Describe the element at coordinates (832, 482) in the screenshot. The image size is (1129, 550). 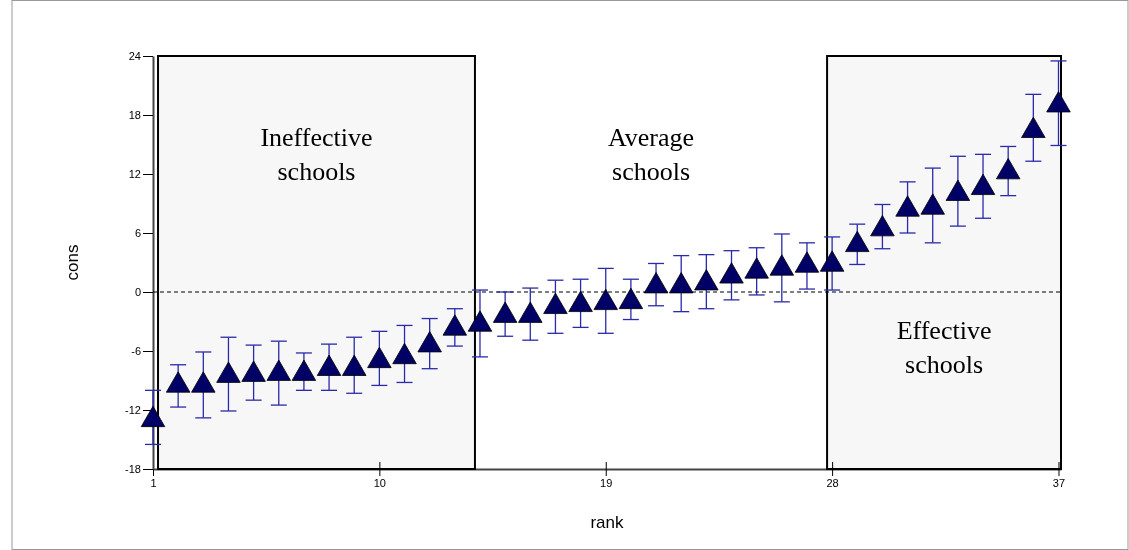
I see `x-tick-label: 28` at that location.